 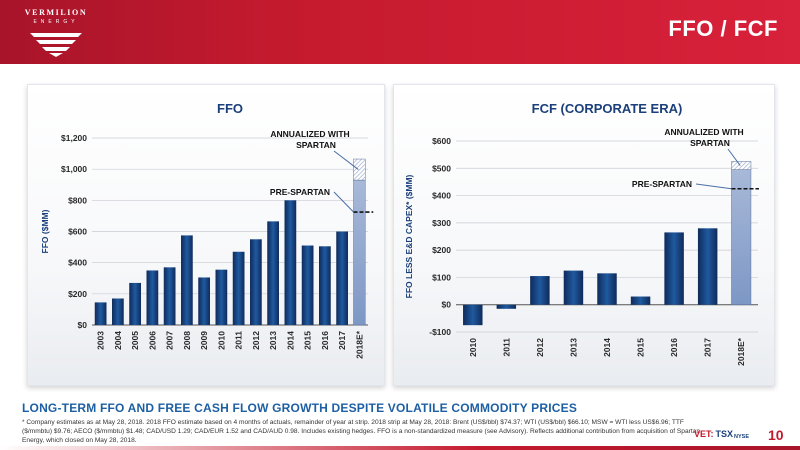 What do you see at coordinates (441, 277) in the screenshot?
I see `y-tick-label: $100` at bounding box center [441, 277].